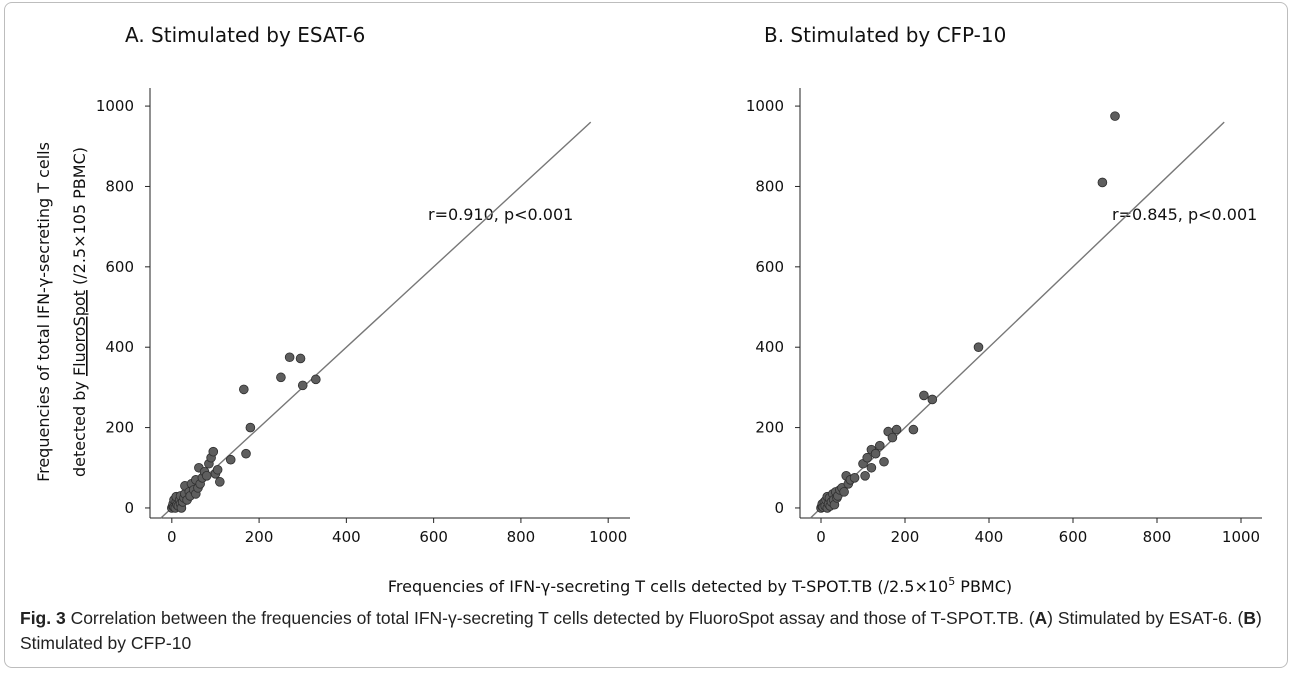 The image size is (1292, 674). I want to click on panel-a-y-tick-label: 800, so click(119, 186).